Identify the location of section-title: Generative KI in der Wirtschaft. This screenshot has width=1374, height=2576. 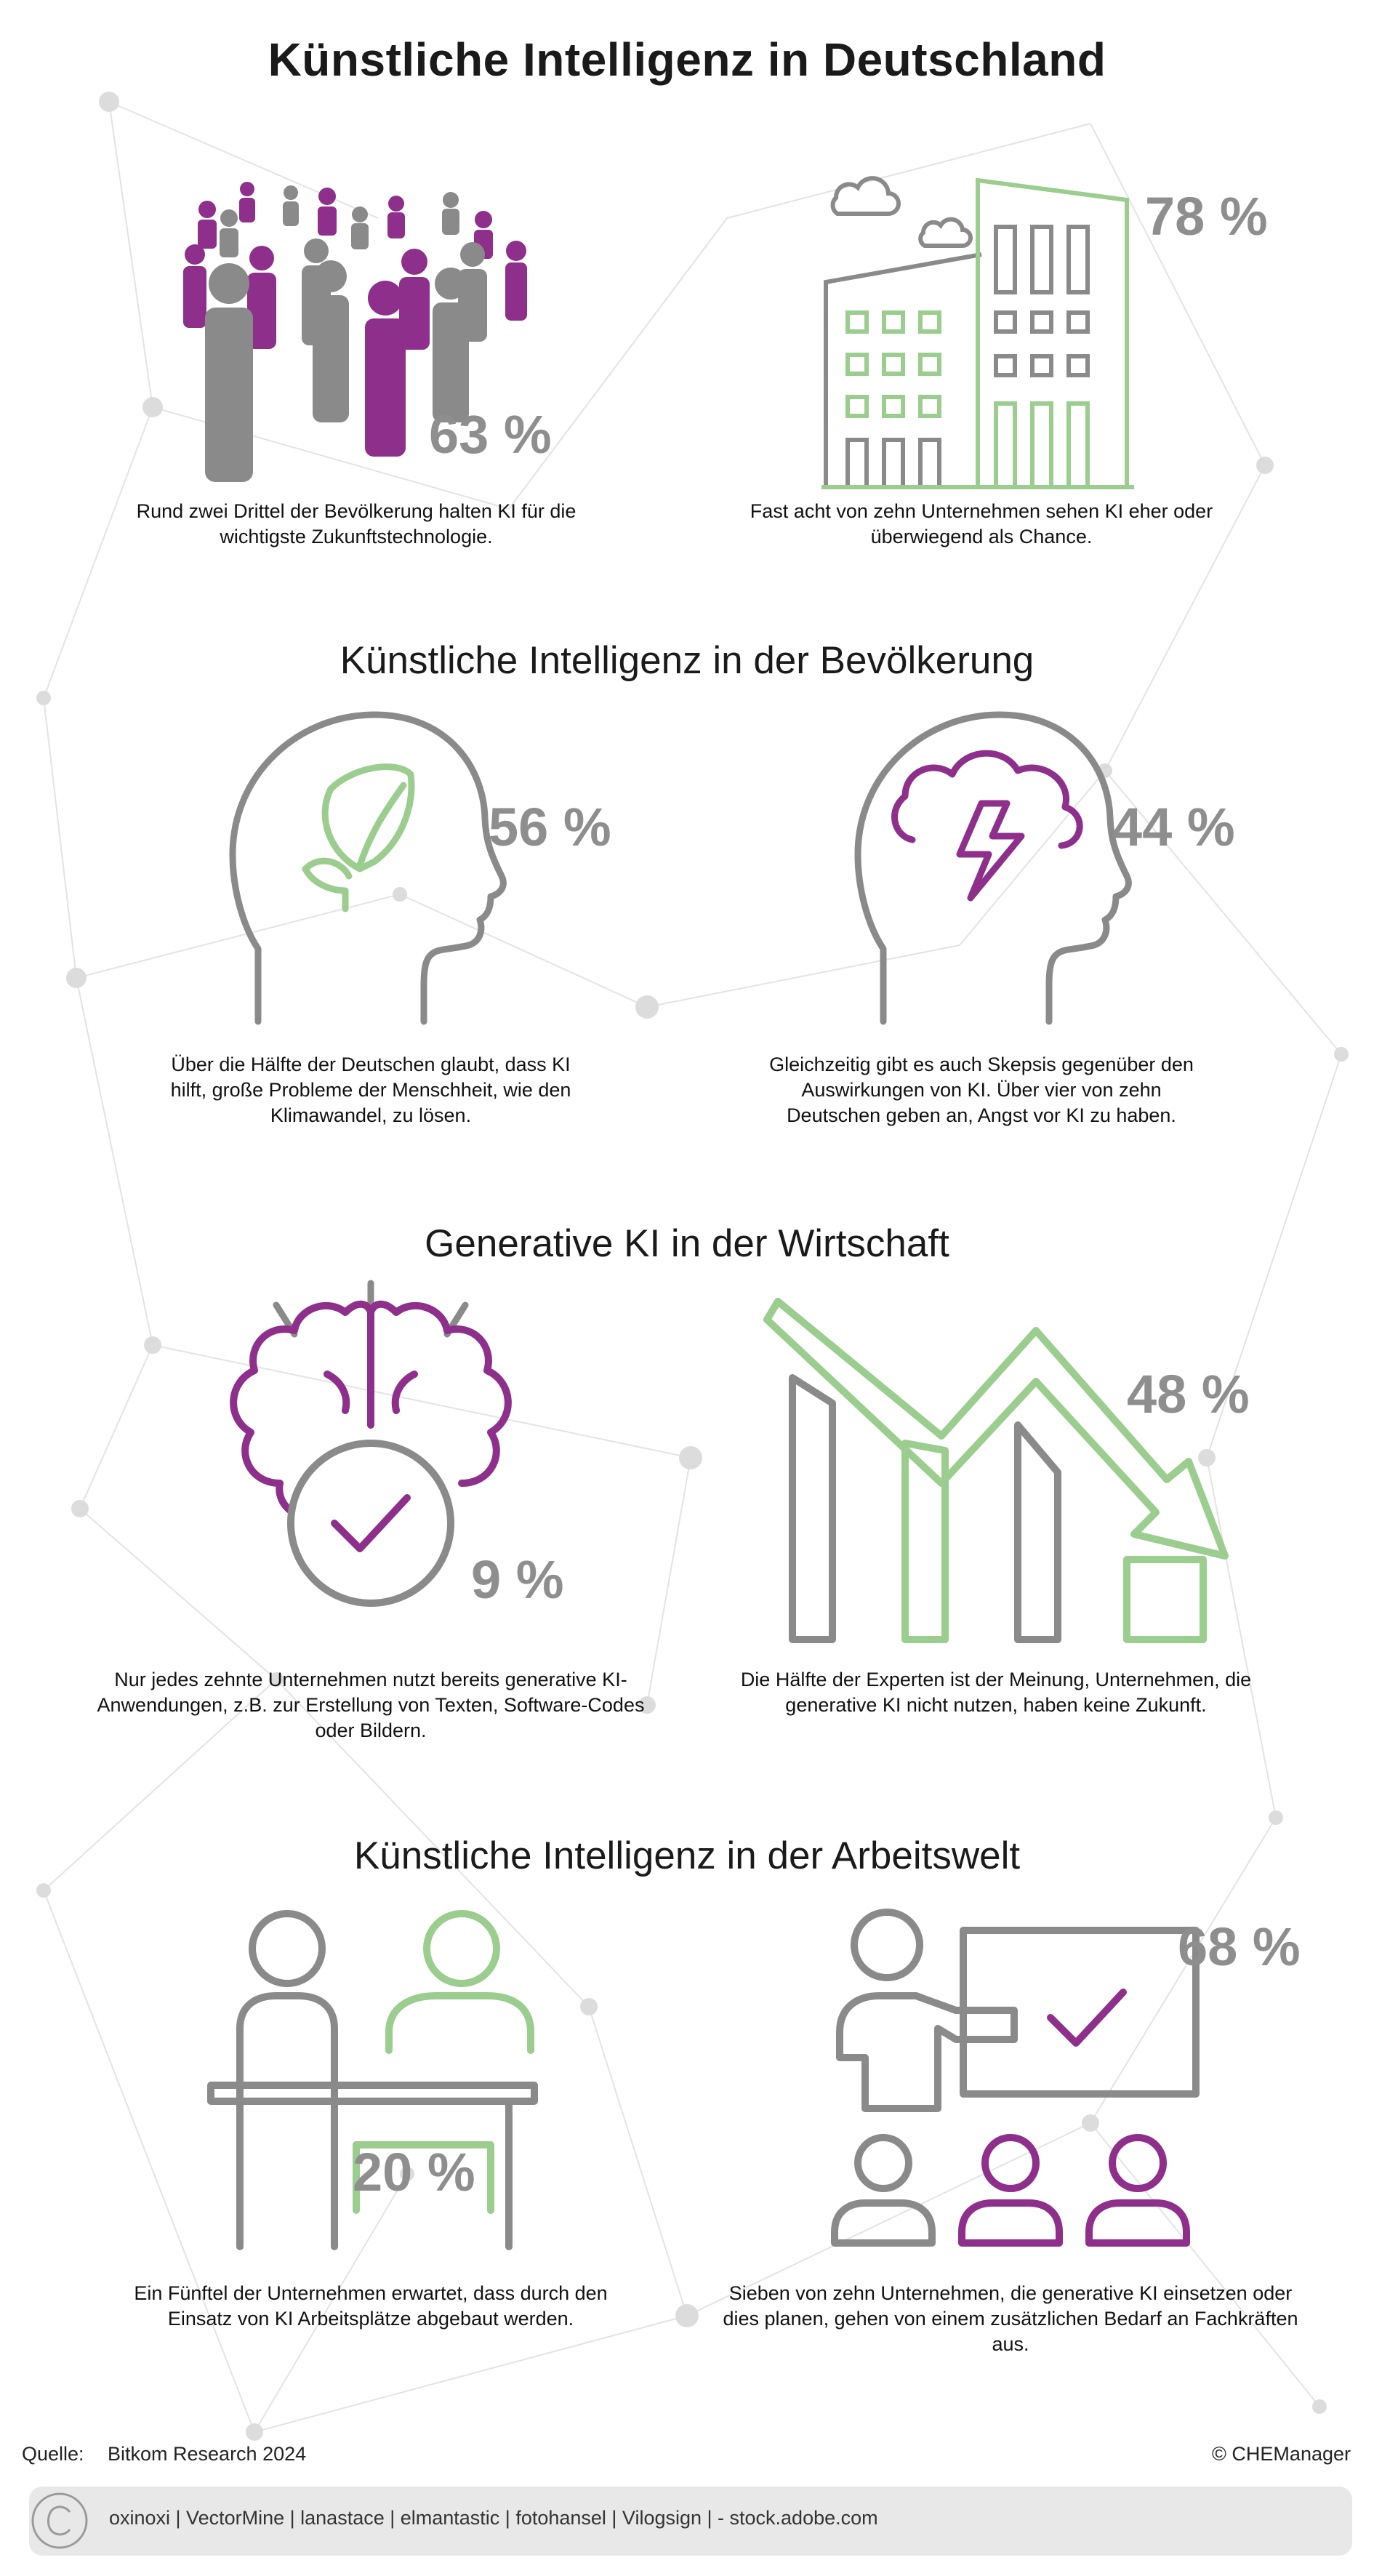
(687, 1243).